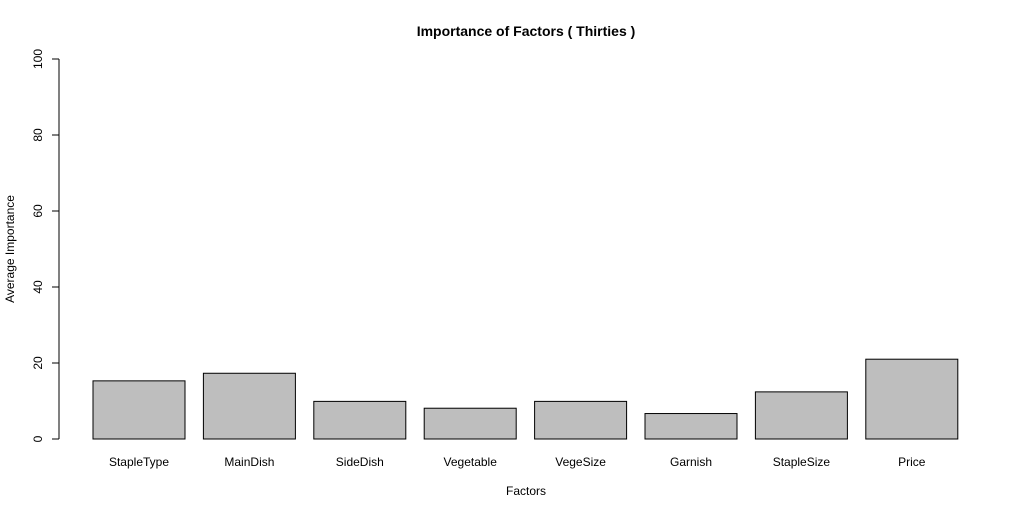  What do you see at coordinates (801, 415) in the screenshot?
I see `bar-staplesize` at bounding box center [801, 415].